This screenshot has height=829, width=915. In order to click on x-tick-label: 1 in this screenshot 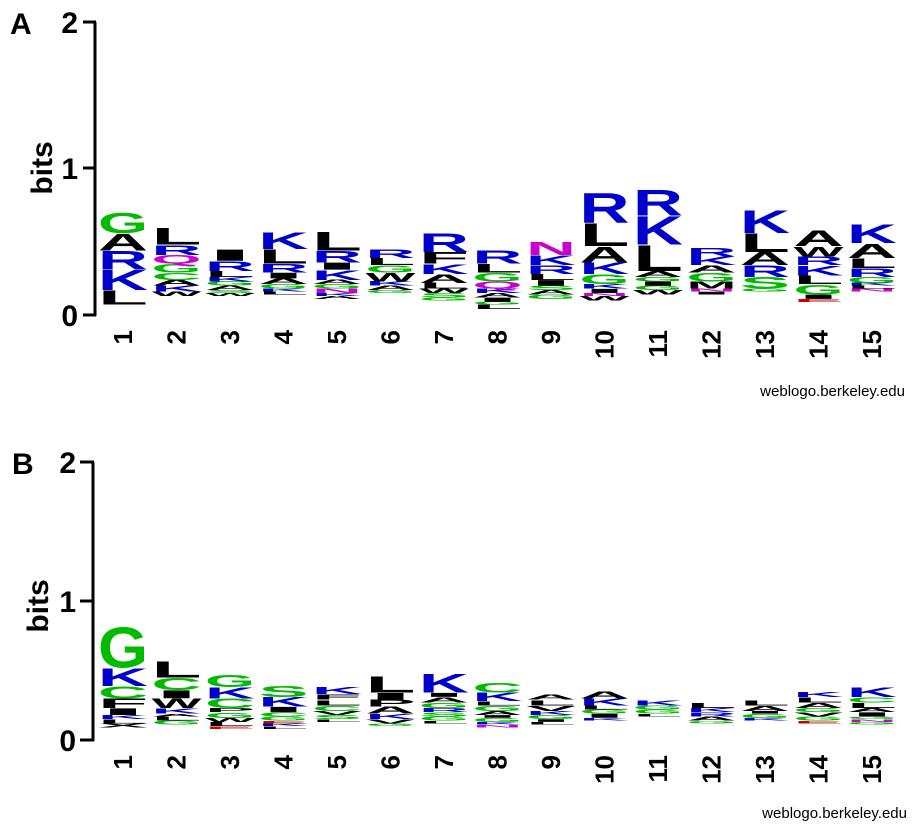, I will do `click(123, 337)`.